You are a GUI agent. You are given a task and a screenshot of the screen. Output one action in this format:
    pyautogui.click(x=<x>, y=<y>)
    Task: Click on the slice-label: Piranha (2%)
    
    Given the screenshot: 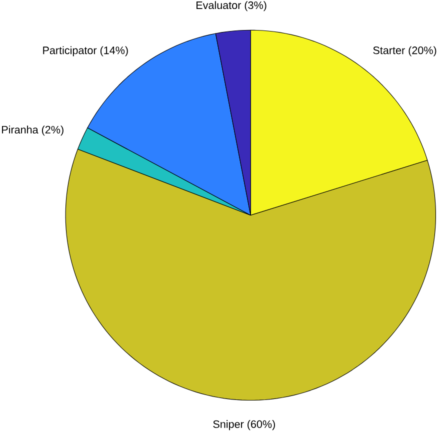 What is the action you would take?
    pyautogui.click(x=33, y=130)
    